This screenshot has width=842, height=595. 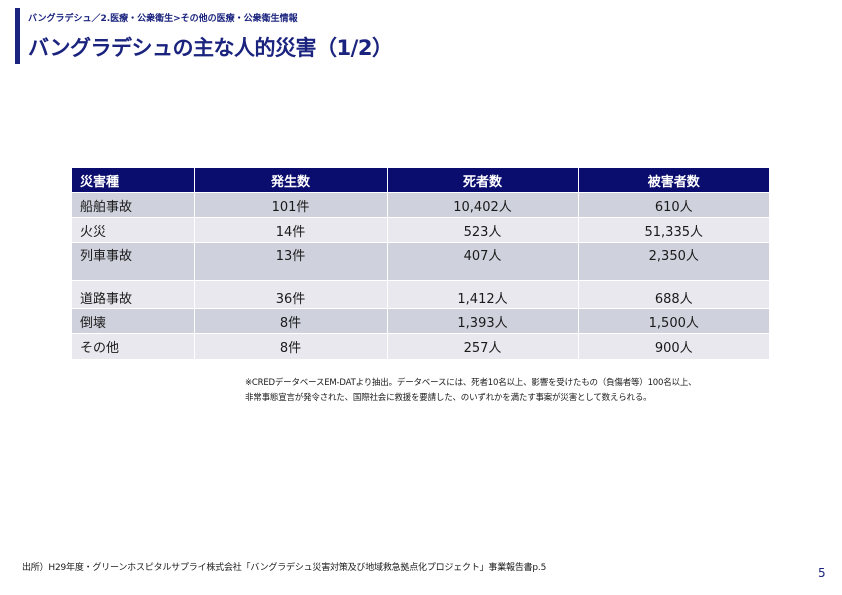 What do you see at coordinates (673, 346) in the screenshot?
I see `cell-affected: 900人` at bounding box center [673, 346].